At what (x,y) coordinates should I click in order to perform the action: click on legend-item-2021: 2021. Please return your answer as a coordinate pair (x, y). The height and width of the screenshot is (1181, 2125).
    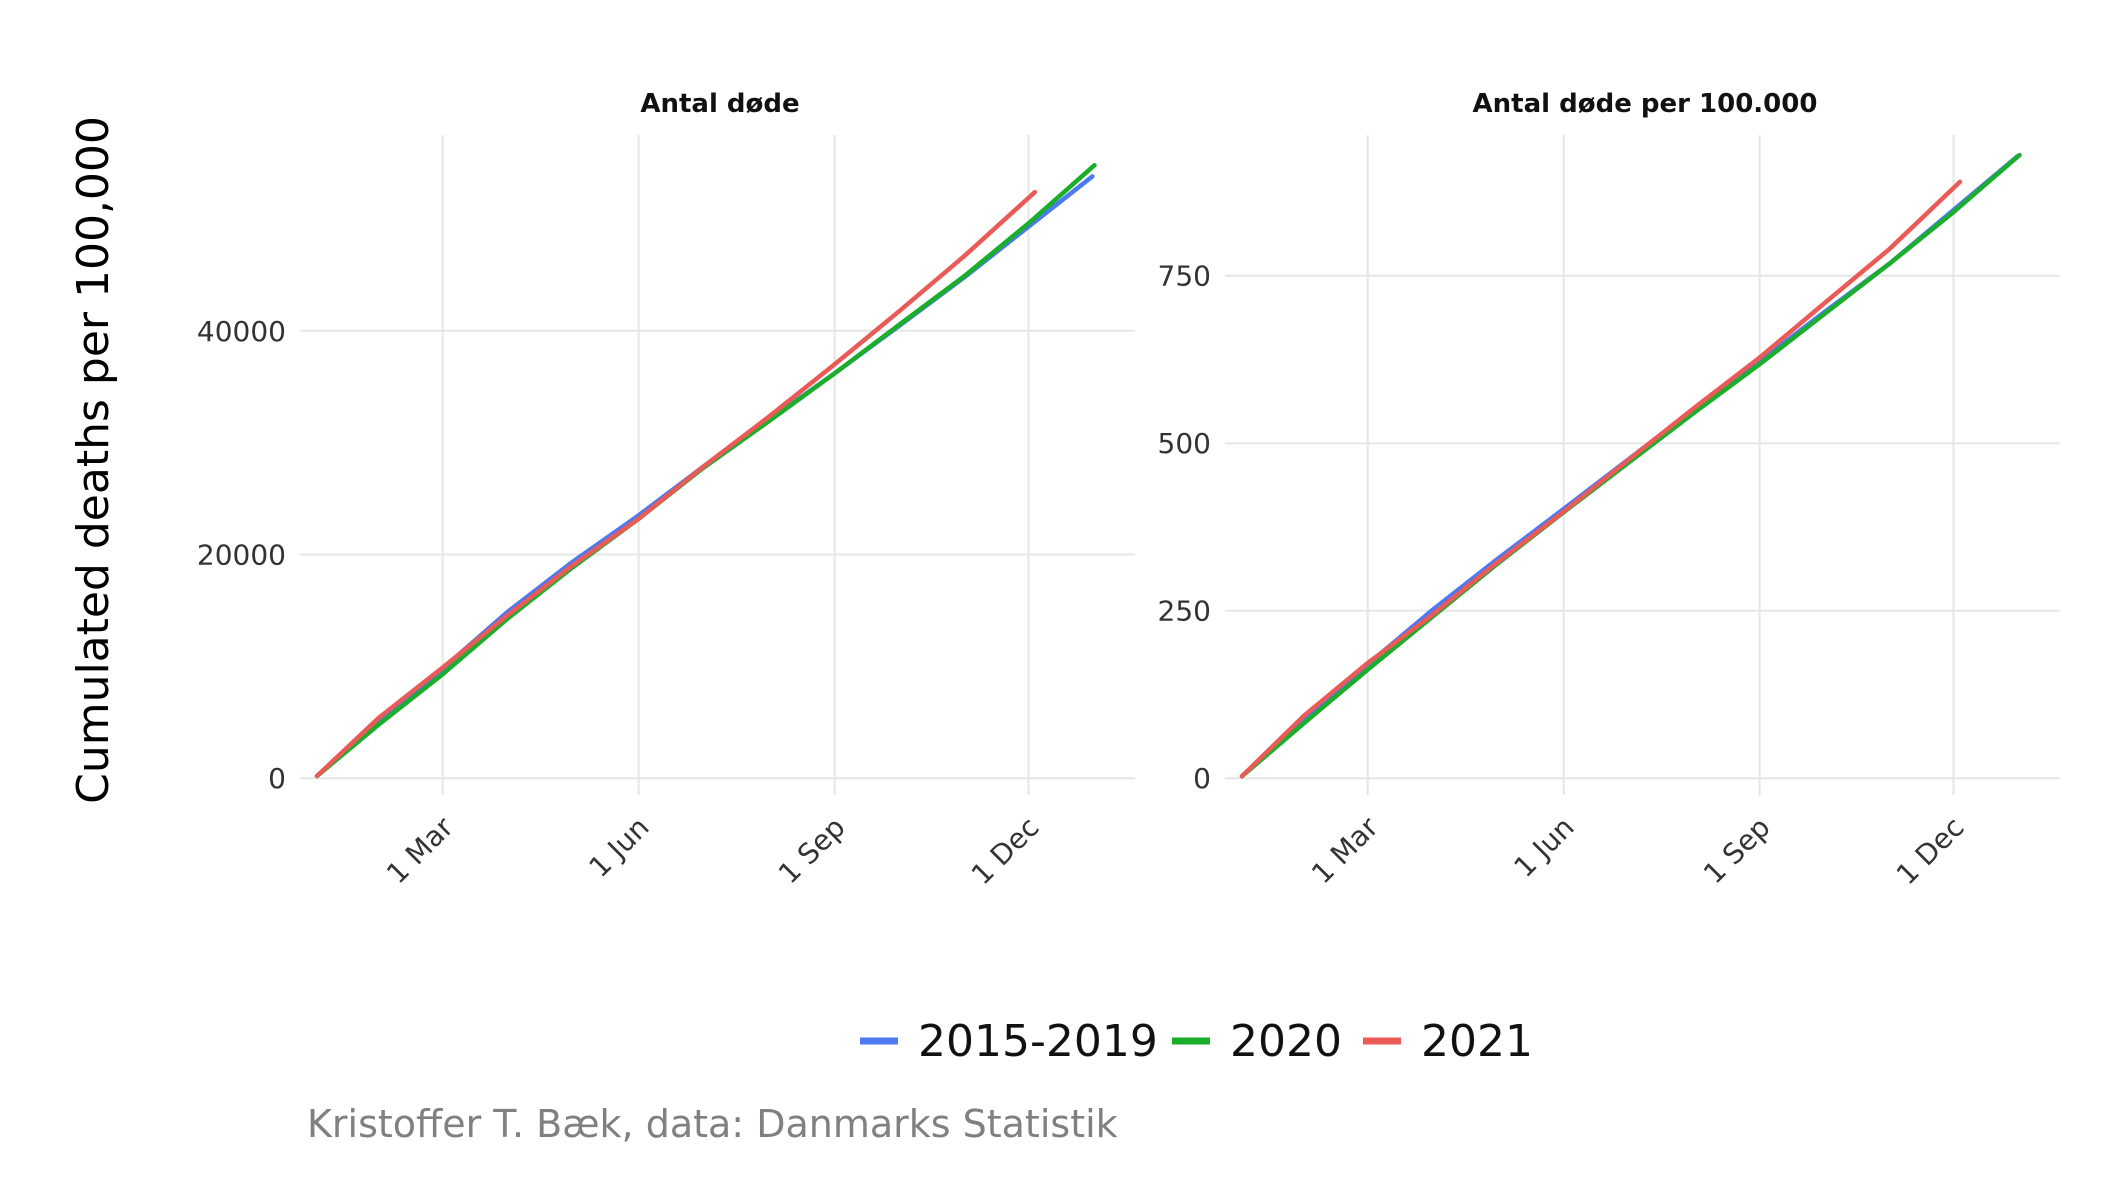
    Looking at the image, I should click on (1448, 1041).